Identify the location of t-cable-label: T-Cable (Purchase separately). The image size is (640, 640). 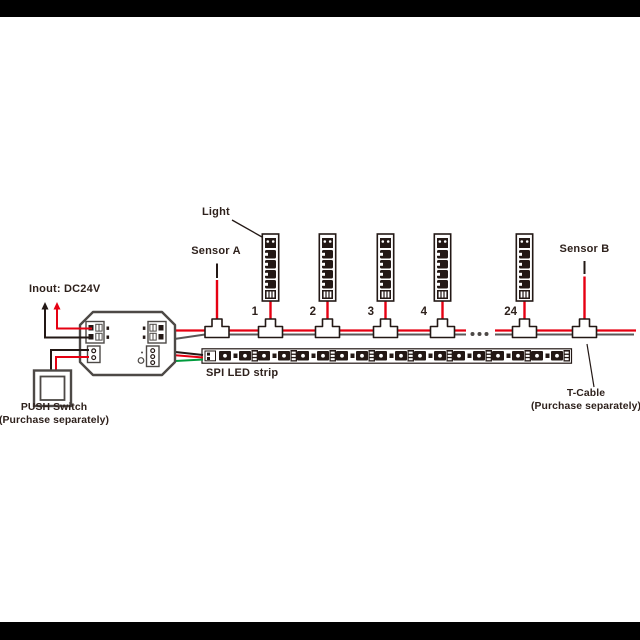
(578, 401).